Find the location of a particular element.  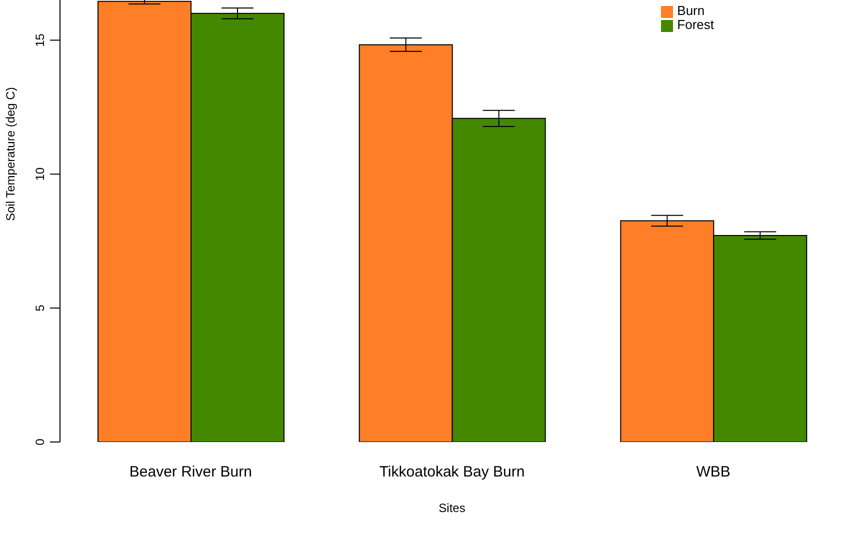

y-tick-label: 10 is located at coordinates (40, 174).